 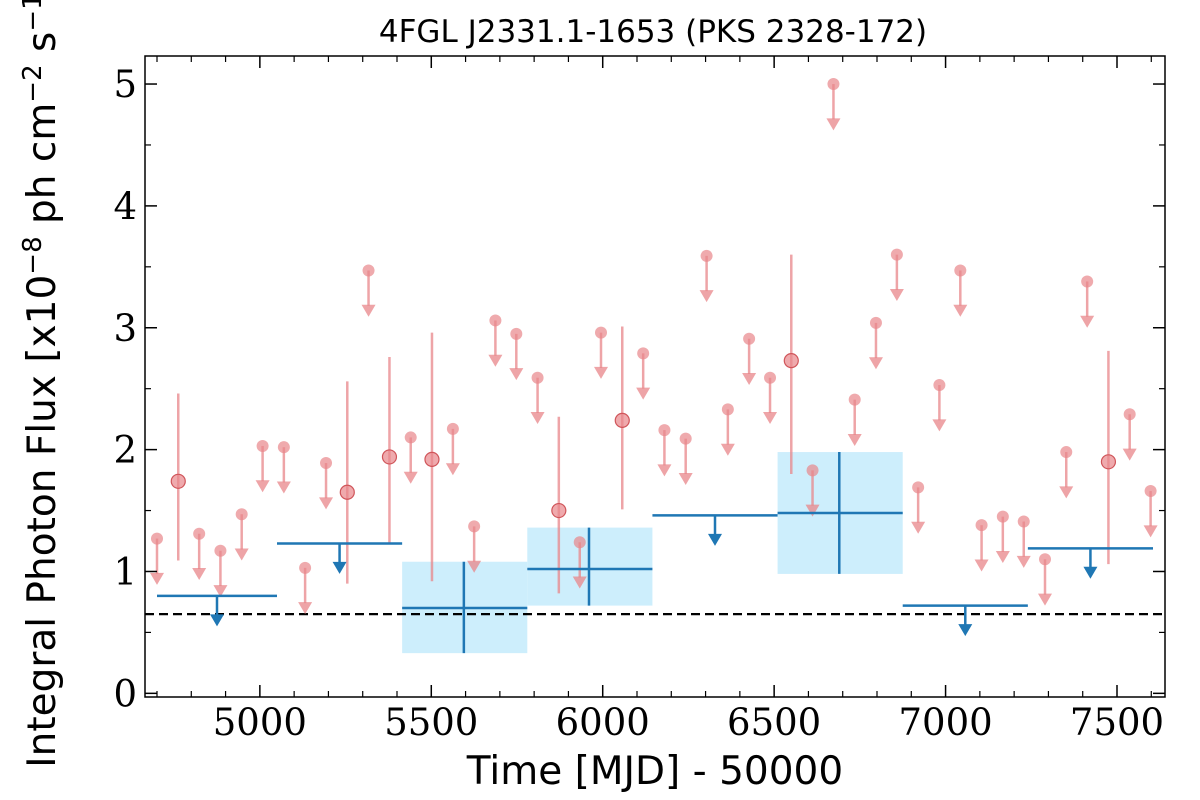 I want to click on y-tick-label: 0, so click(x=125, y=693).